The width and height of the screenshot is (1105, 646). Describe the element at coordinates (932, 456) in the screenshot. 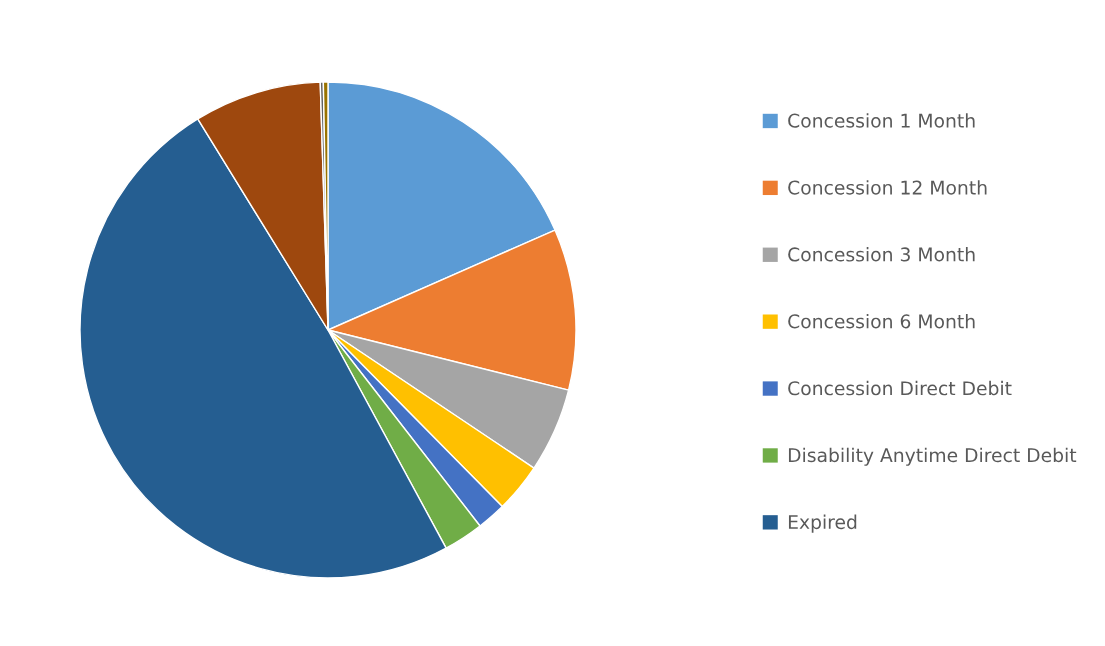

I see `legend-label: Disability Anytime Direct Debit` at that location.